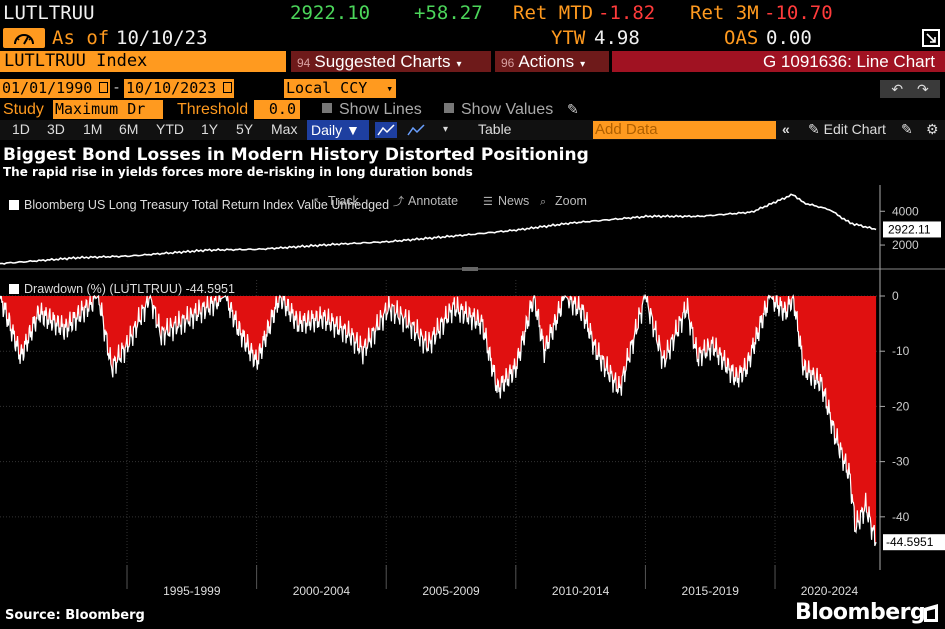 This screenshot has width=945, height=629. I want to click on period-1d: 1D, so click(21, 129).